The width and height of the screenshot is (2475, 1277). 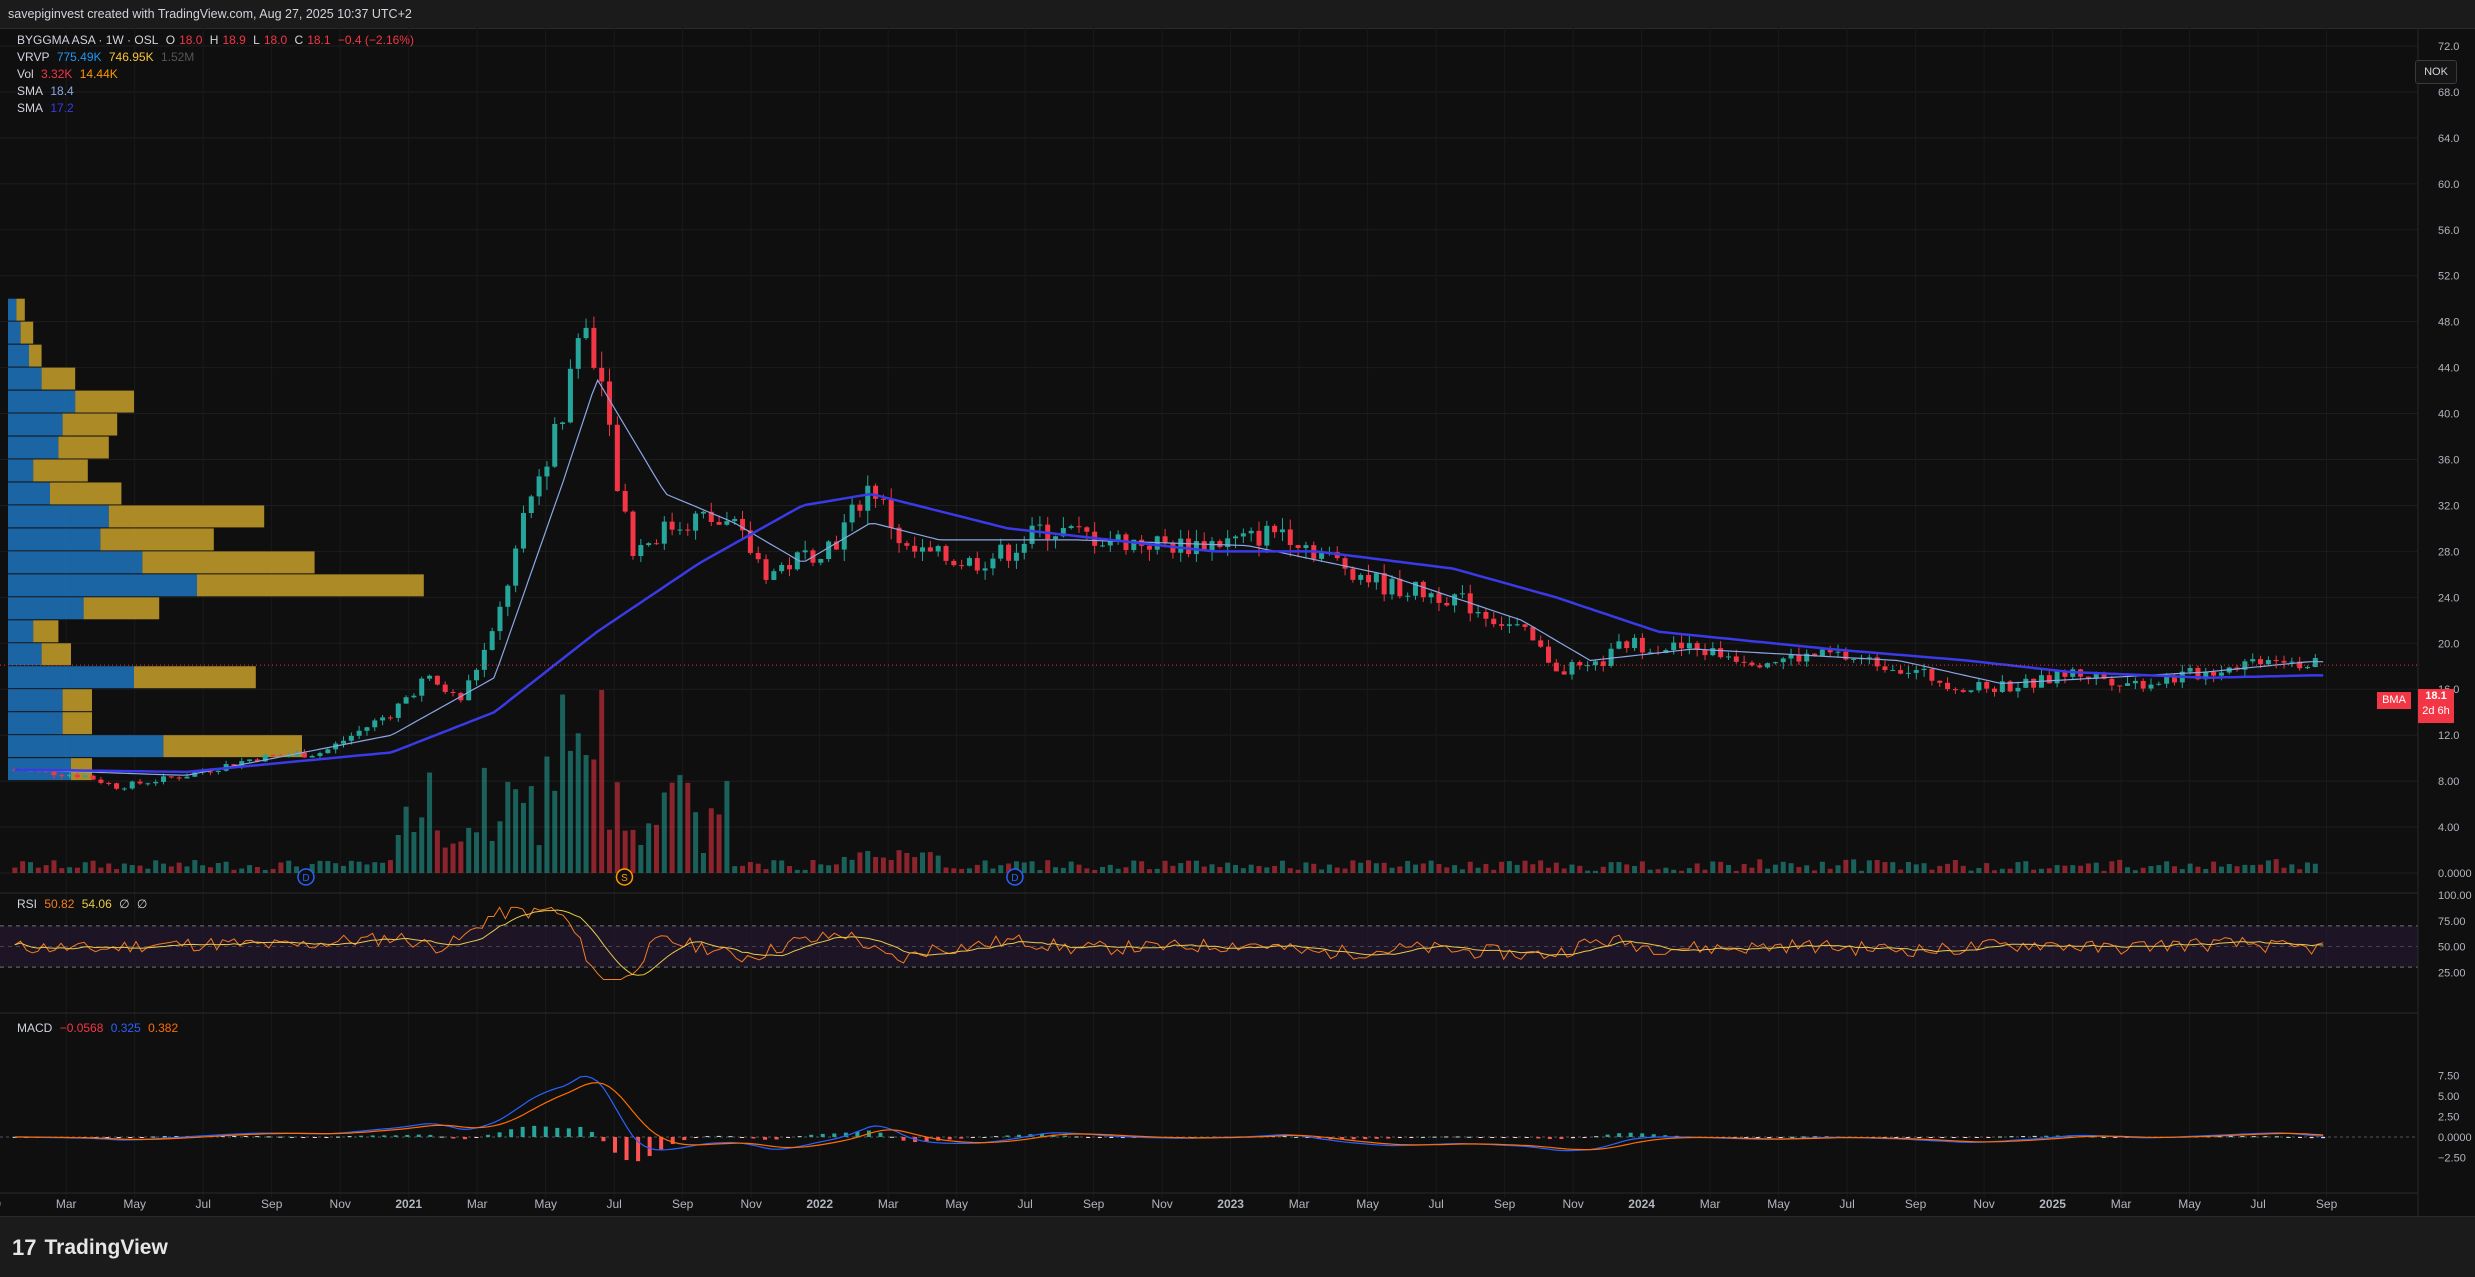 I want to click on macd-tick-label: −2.50, so click(x=2452, y=1159).